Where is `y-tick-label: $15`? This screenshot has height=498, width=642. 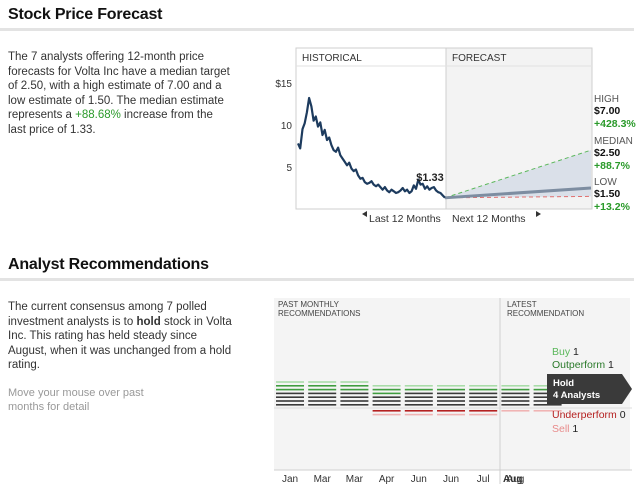 y-tick-label: $15 is located at coordinates (283, 84).